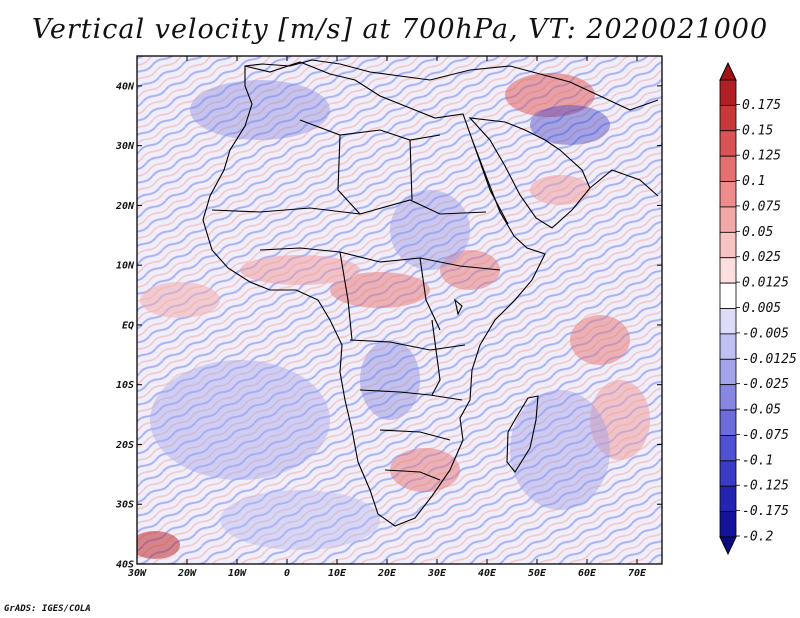 The image size is (800, 618). Describe the element at coordinates (380, 294) in the screenshot. I see `border-central` at that location.